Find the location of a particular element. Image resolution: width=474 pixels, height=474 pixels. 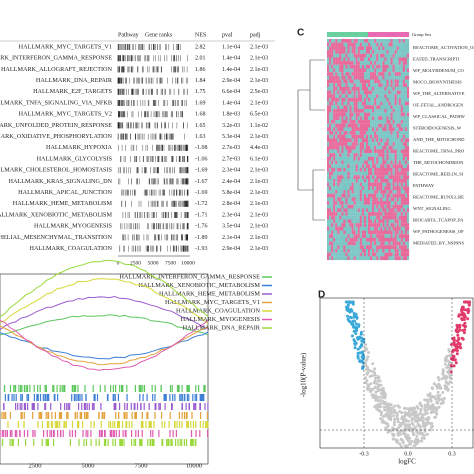

table-header: padj is located at coordinates (255, 35).